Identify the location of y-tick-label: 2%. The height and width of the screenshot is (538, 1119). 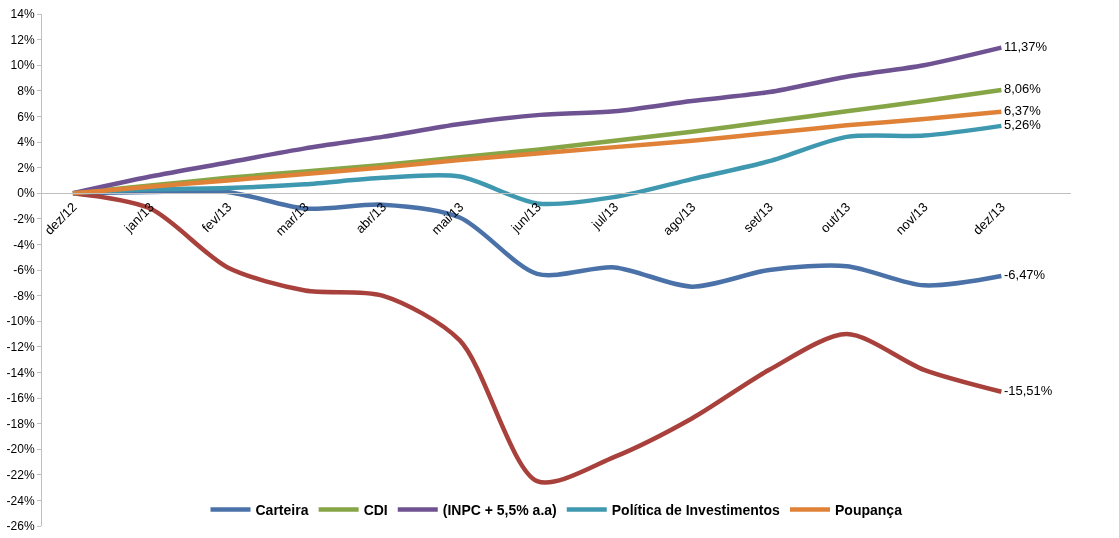
(26, 167).